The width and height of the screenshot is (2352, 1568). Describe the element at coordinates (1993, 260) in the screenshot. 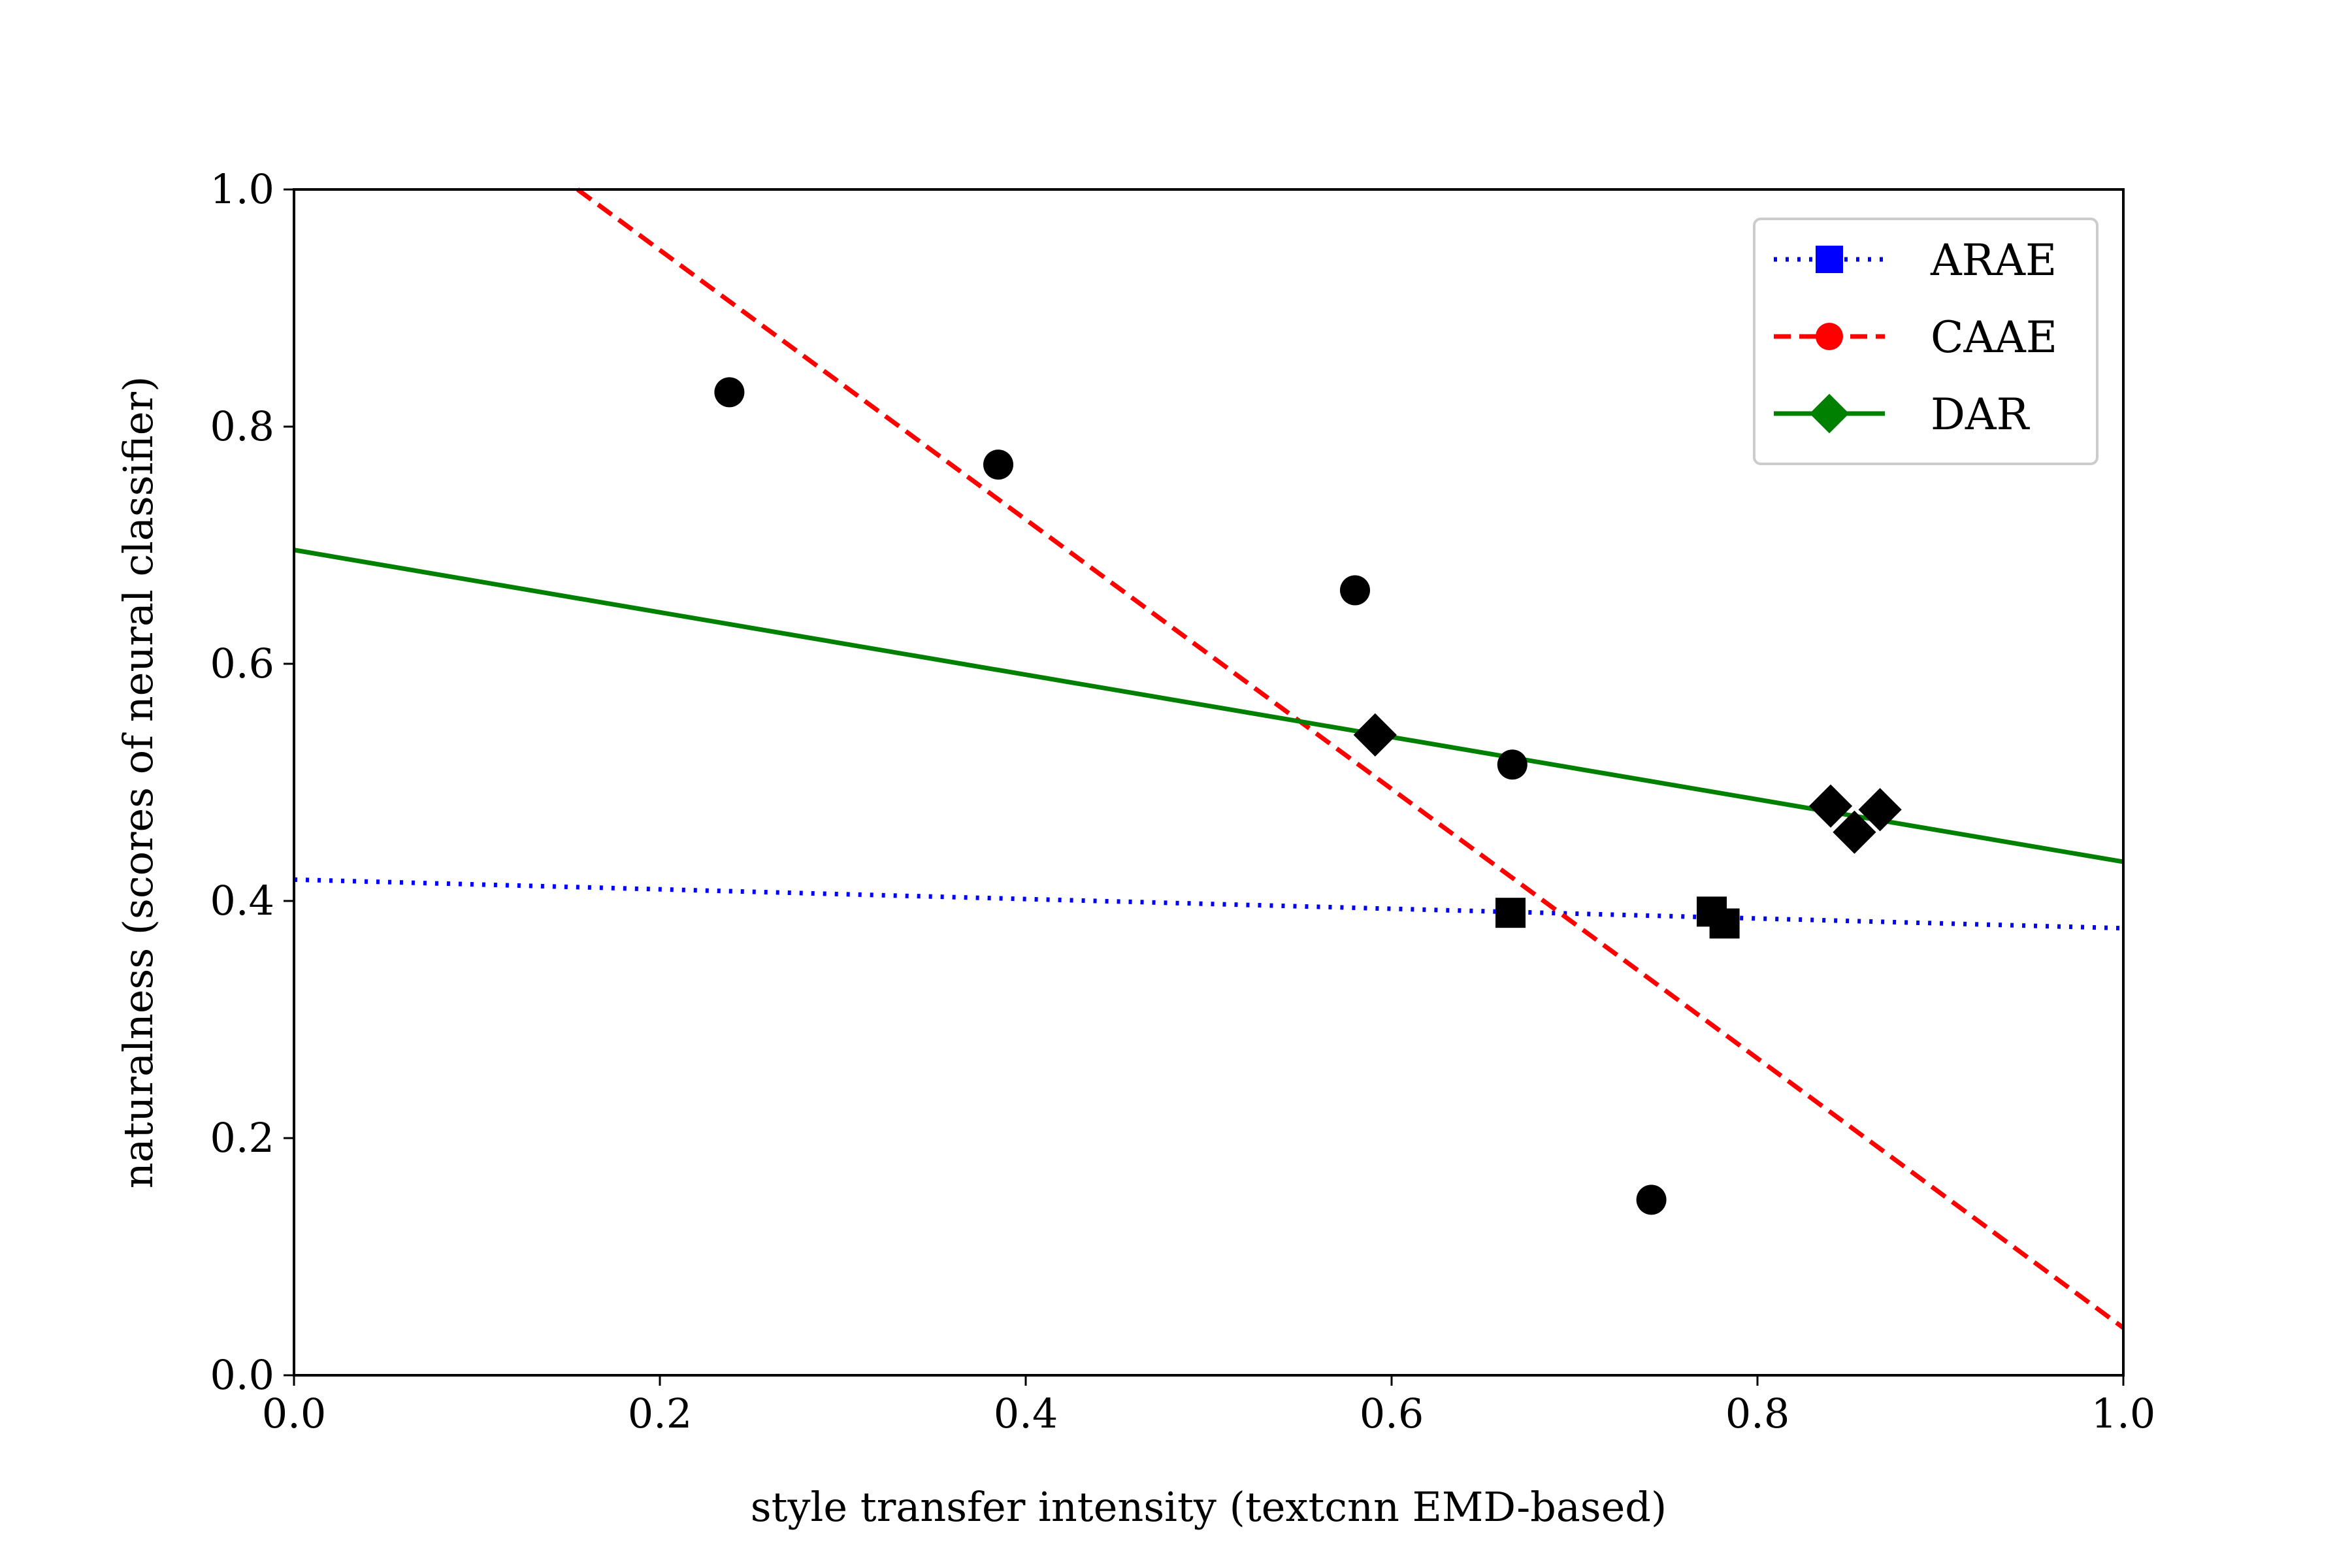

I see `legend-label-arae: ARAE` at that location.